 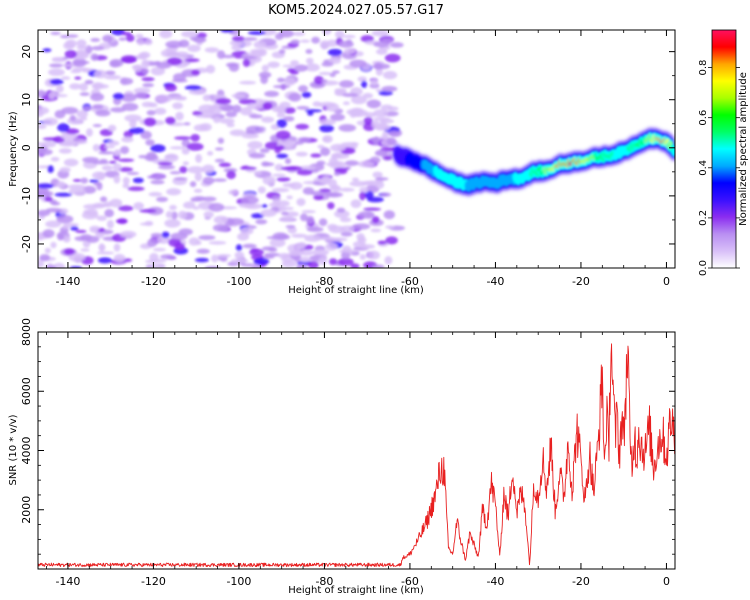 What do you see at coordinates (703, 68) in the screenshot?
I see `colorbar-tick-label: 0.8` at bounding box center [703, 68].